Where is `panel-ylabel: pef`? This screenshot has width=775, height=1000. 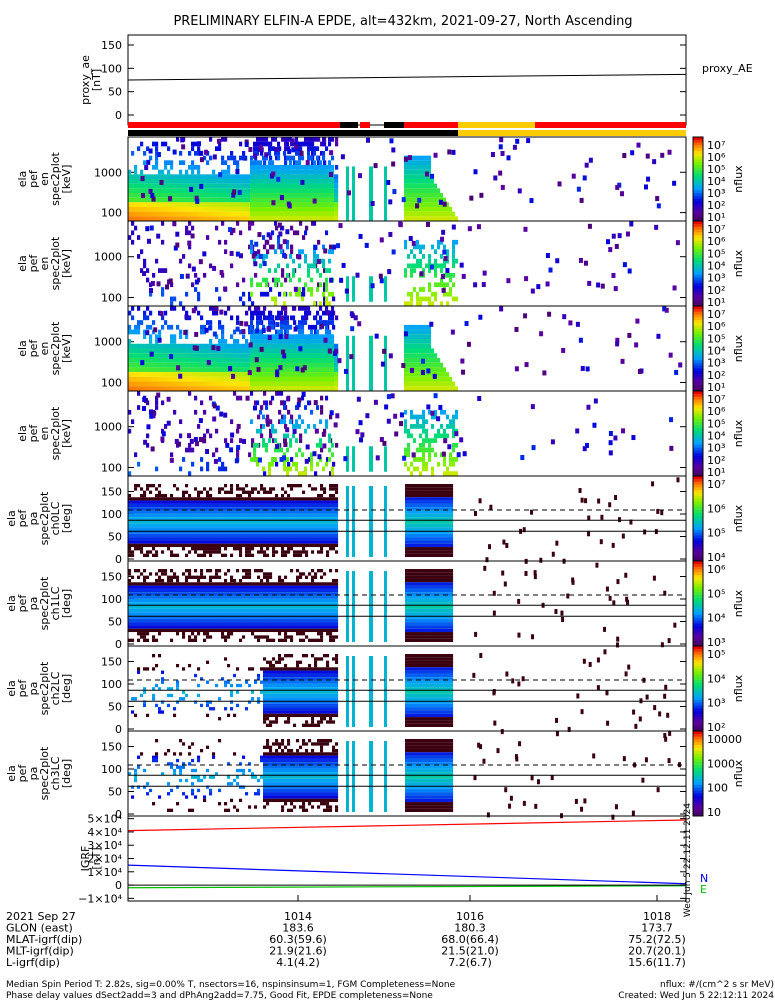 panel-ylabel: pef is located at coordinates (33, 433).